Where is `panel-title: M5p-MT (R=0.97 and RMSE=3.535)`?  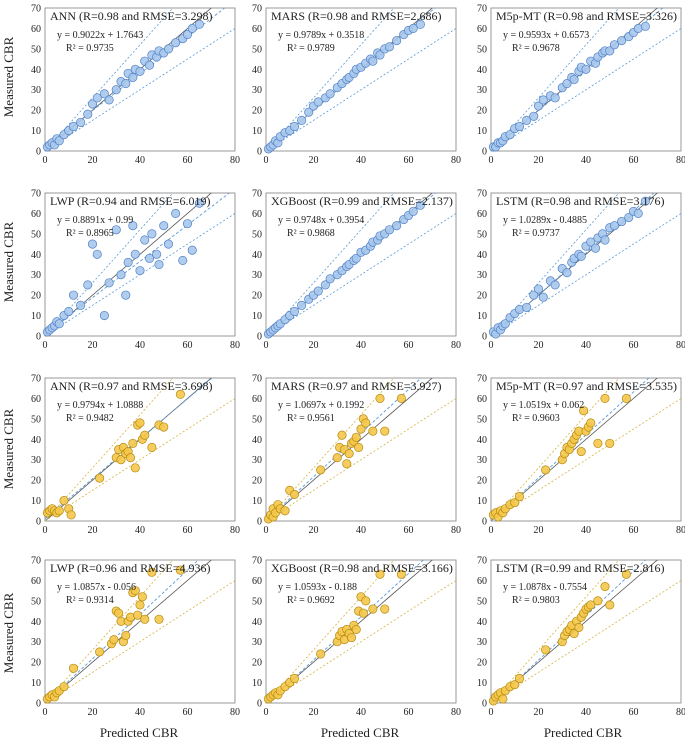
panel-title: M5p-MT (R=0.97 and RMSE=3.535) is located at coordinates (586, 386).